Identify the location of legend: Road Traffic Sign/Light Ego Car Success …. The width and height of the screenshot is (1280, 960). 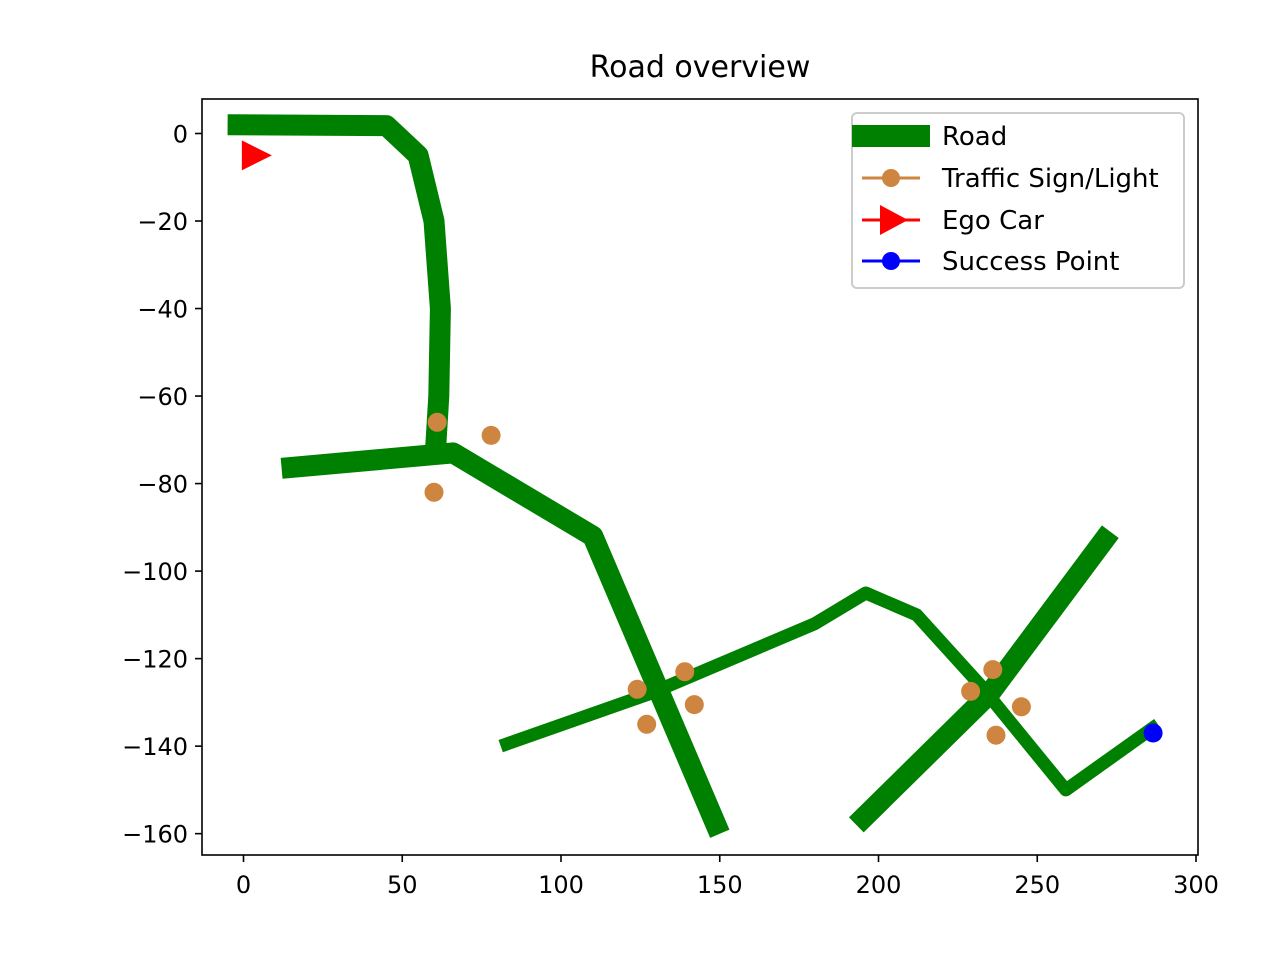
(1018, 200).